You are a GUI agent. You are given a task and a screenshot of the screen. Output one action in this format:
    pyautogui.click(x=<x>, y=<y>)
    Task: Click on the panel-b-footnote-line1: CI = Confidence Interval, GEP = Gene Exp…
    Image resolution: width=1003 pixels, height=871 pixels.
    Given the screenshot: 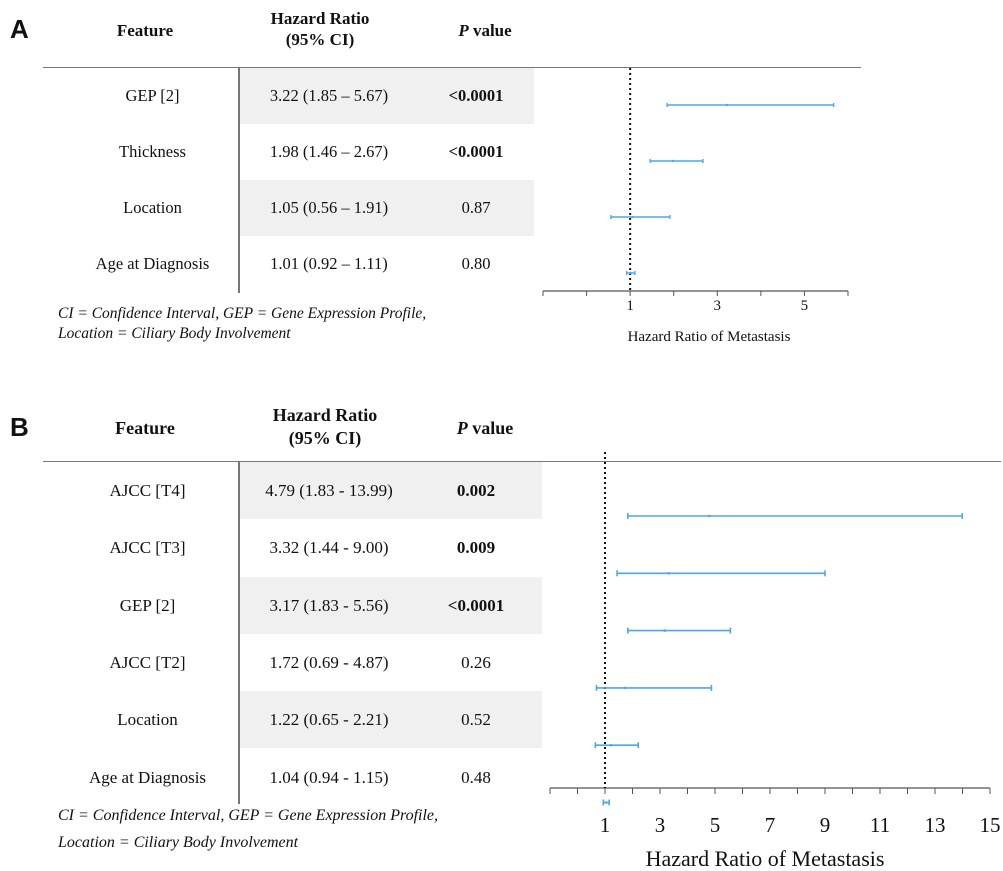 What is the action you would take?
    pyautogui.click(x=248, y=815)
    